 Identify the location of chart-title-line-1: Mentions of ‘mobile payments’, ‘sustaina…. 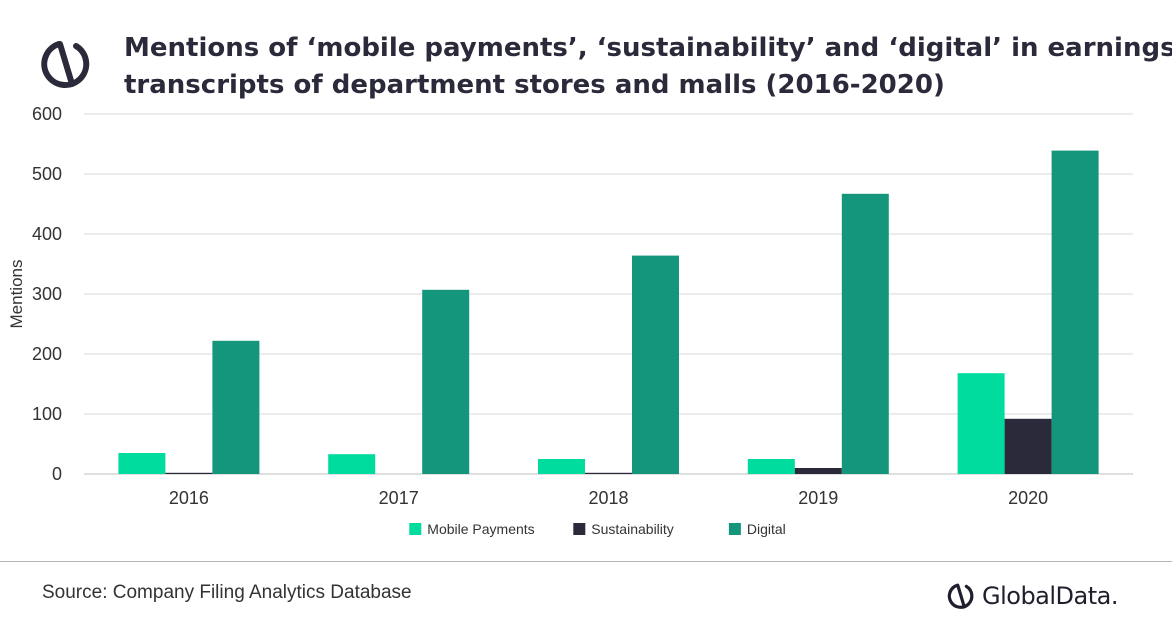
(648, 48).